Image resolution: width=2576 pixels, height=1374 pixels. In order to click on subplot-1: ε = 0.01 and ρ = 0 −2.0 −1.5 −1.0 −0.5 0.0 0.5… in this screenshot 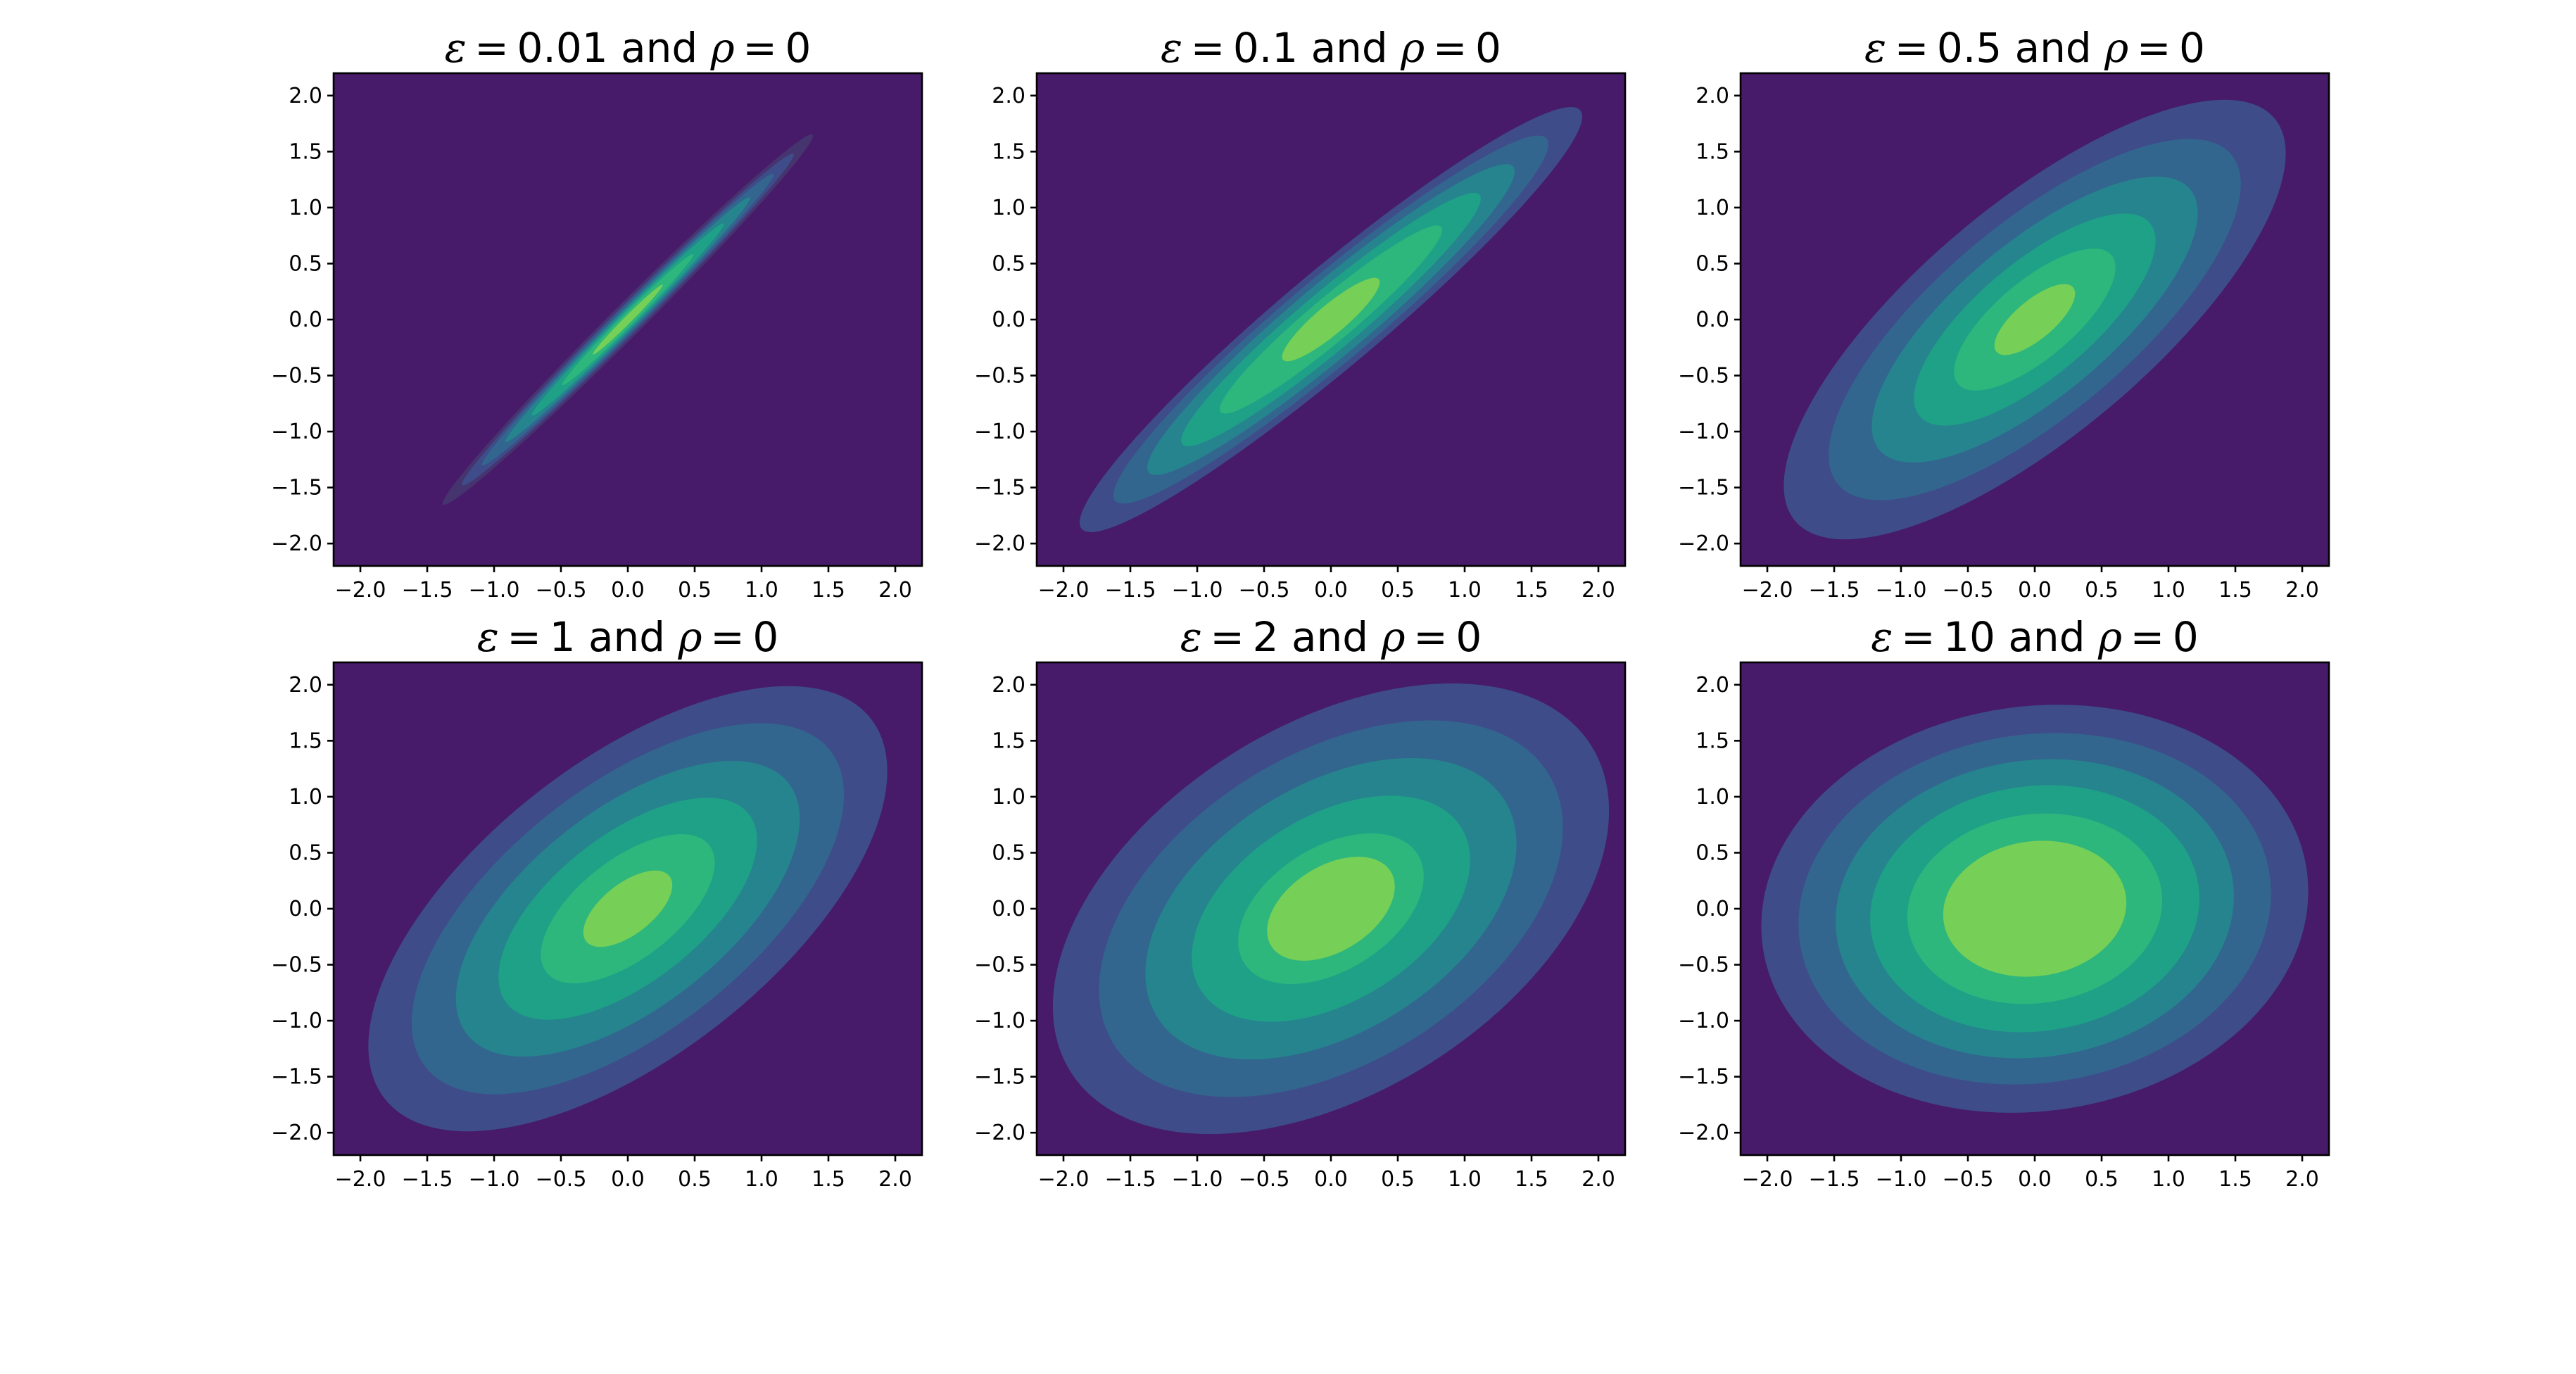, I will do `click(597, 313)`.